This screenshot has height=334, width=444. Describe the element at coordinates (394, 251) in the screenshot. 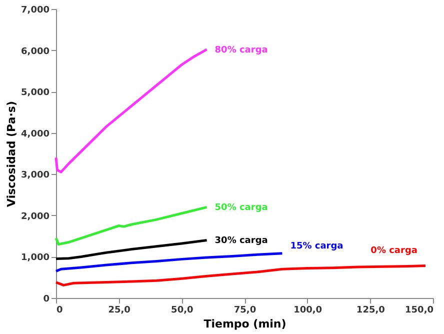

I see `series-label: 0% carga` at that location.